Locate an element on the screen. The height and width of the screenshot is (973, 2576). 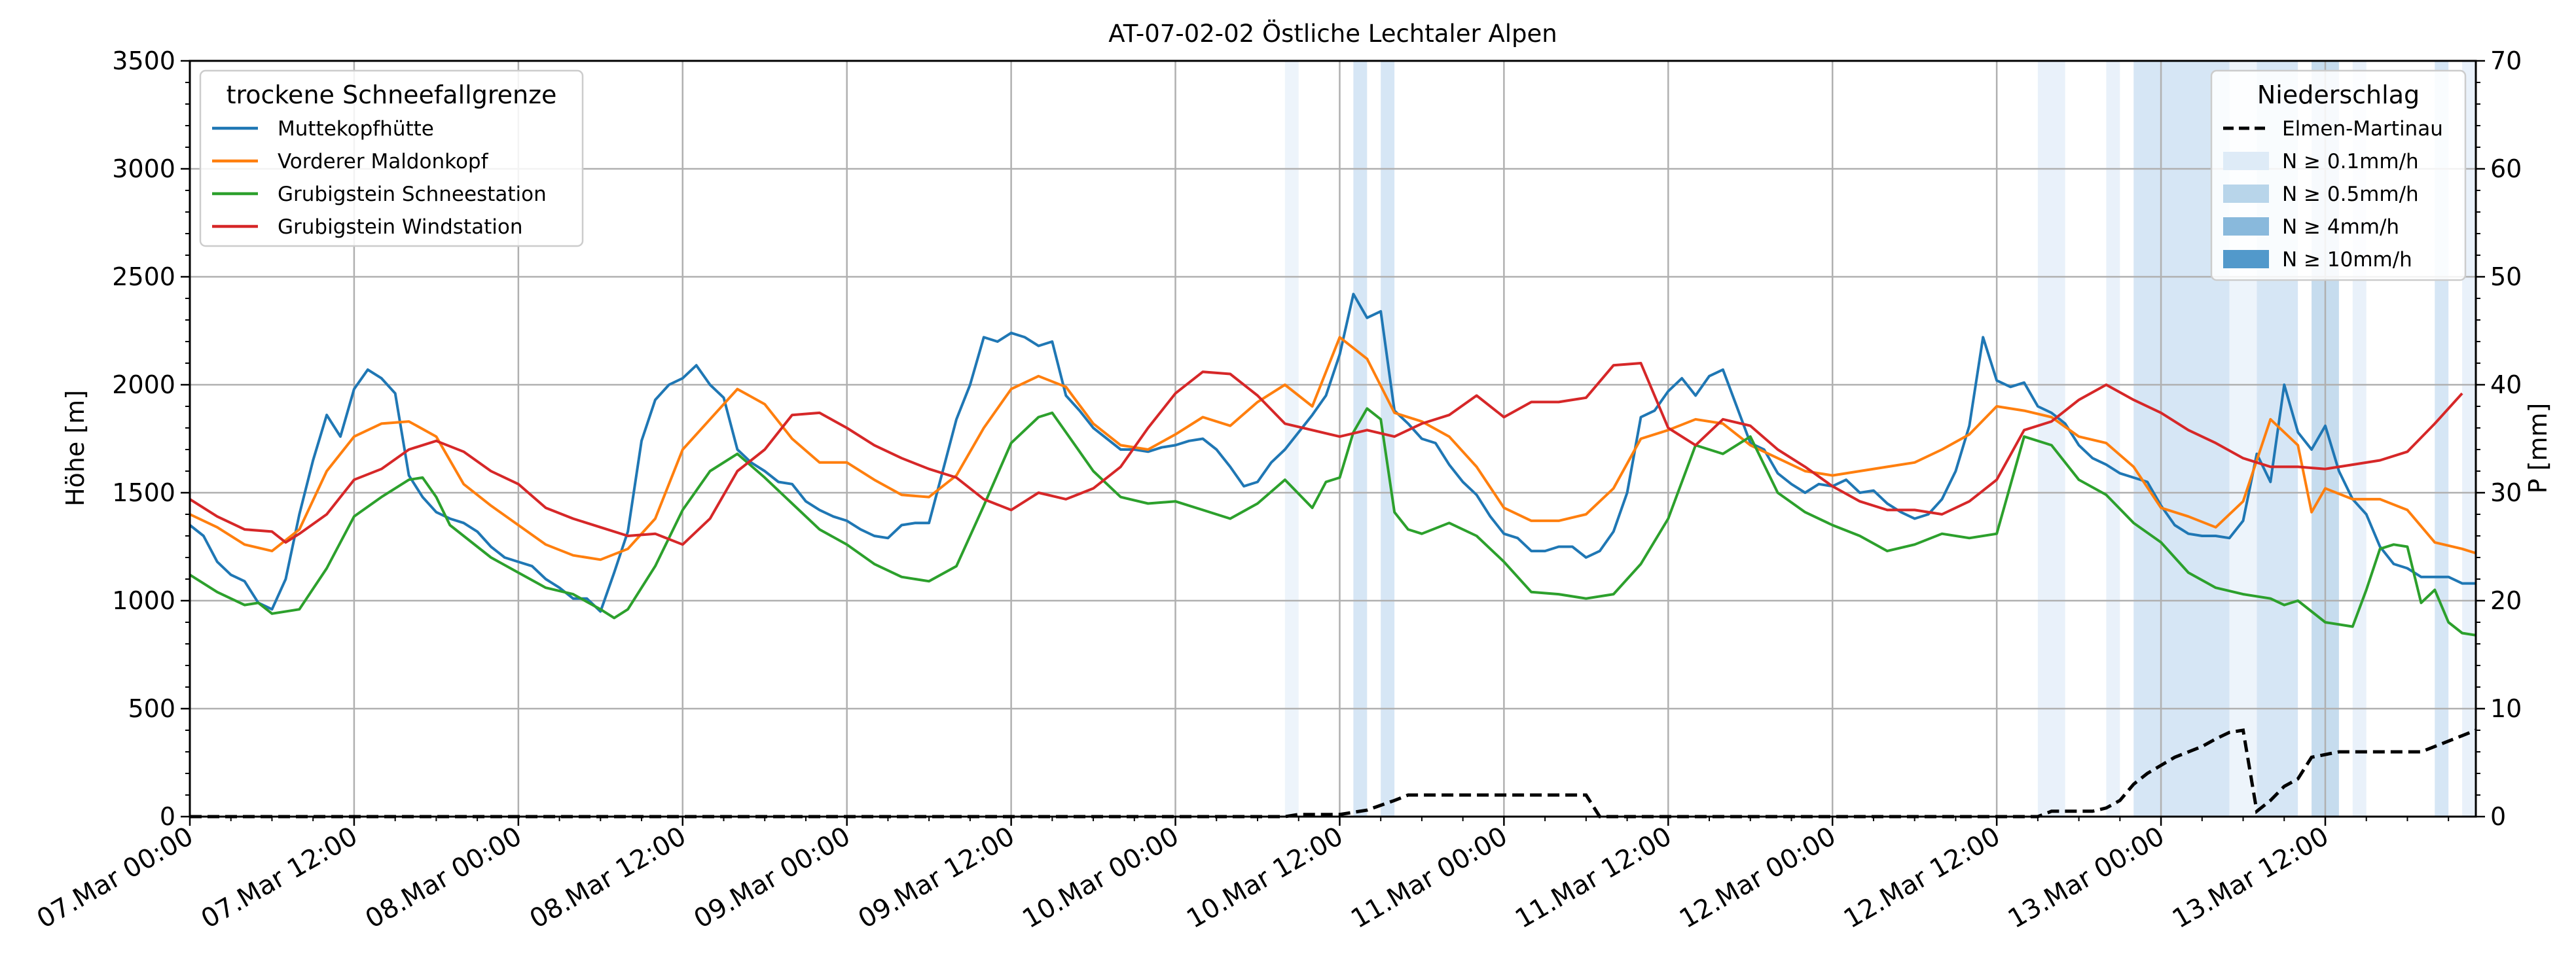
y2-tick-label-5: 50 is located at coordinates (2506, 276).